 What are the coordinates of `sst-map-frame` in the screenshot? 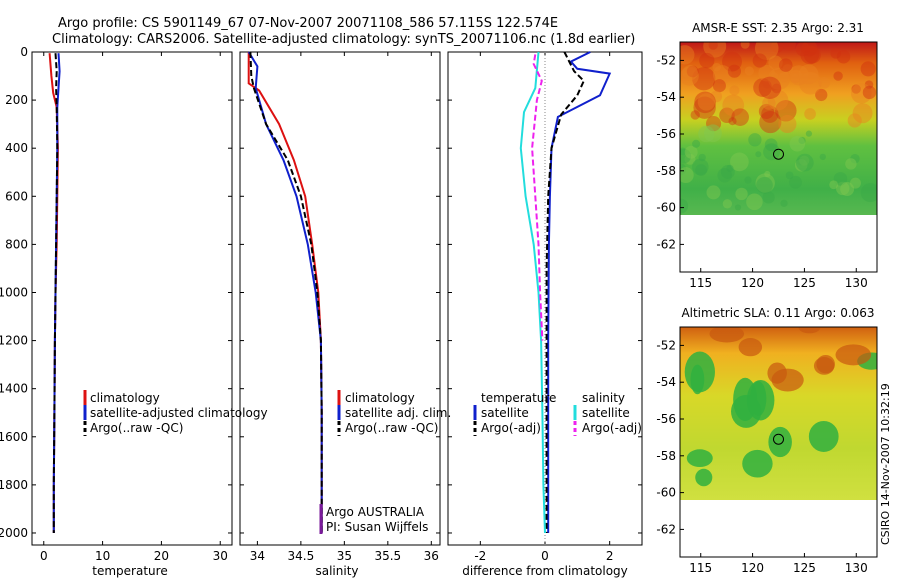 It's located at (778, 157).